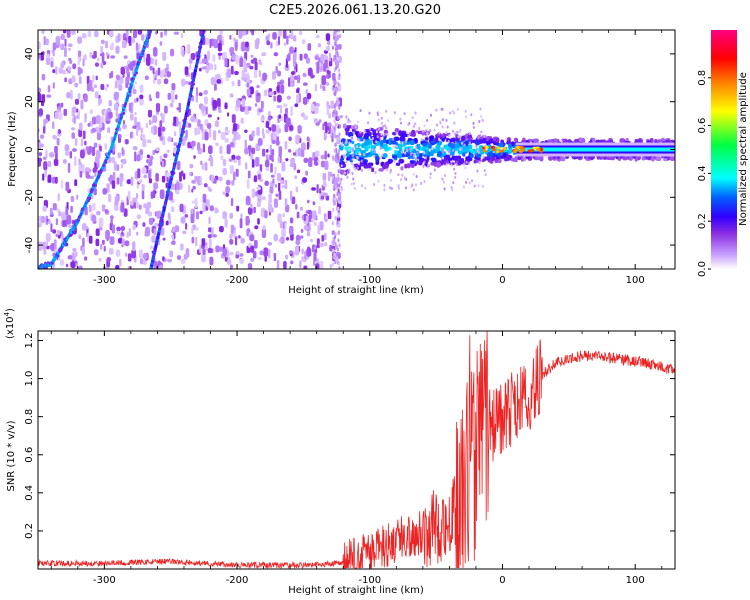 The image size is (750, 600). What do you see at coordinates (635, 280) in the screenshot?
I see `spectrogram-x-tick-label: 100` at bounding box center [635, 280].